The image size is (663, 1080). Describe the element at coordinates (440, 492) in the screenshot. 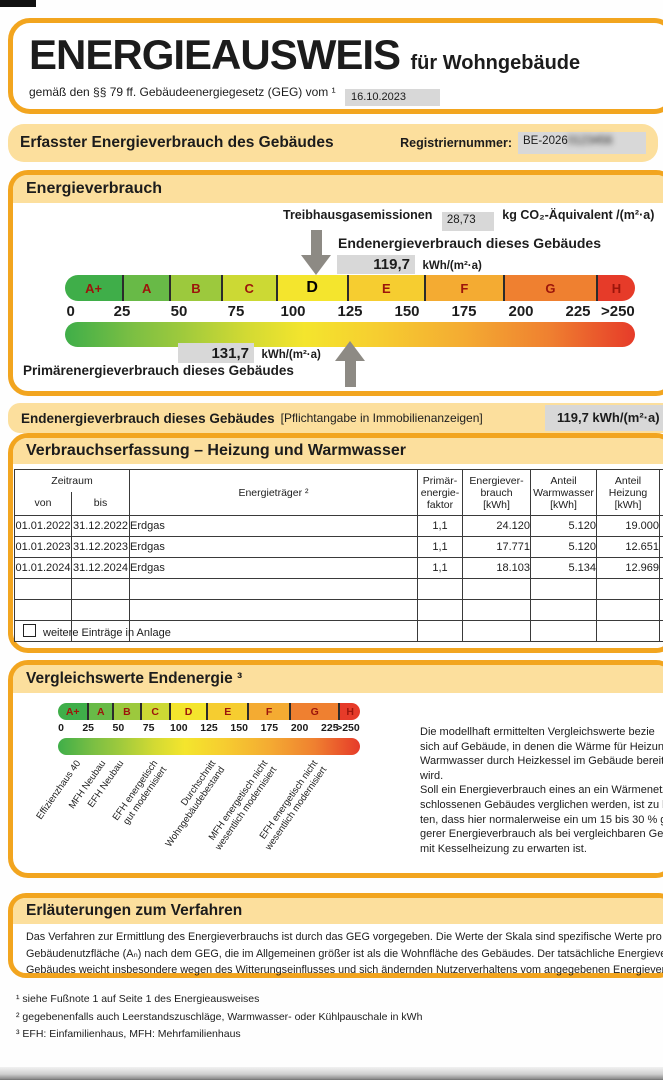

I see `col-primaerenergiefaktor: Primär- energie- faktor` at that location.